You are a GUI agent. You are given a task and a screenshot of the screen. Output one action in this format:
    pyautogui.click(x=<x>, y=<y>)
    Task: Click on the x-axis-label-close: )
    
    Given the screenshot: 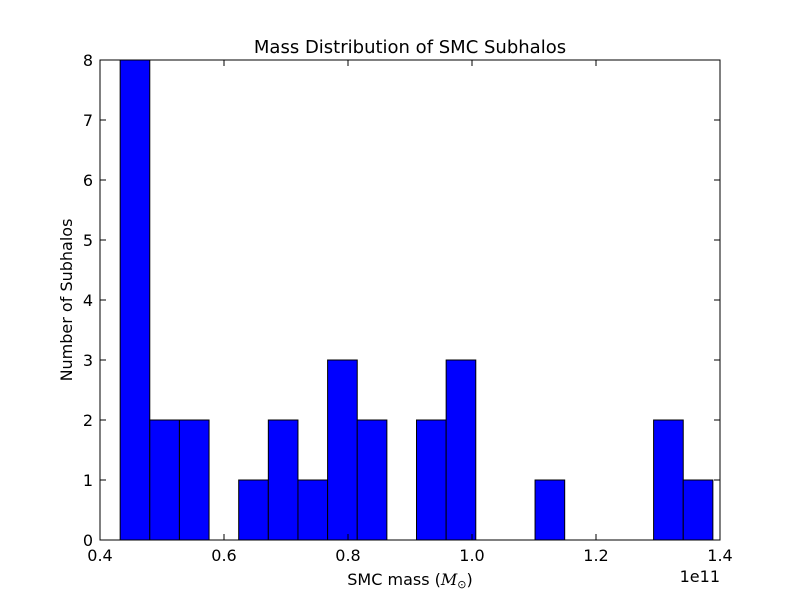 What is the action you would take?
    pyautogui.click(x=469, y=579)
    